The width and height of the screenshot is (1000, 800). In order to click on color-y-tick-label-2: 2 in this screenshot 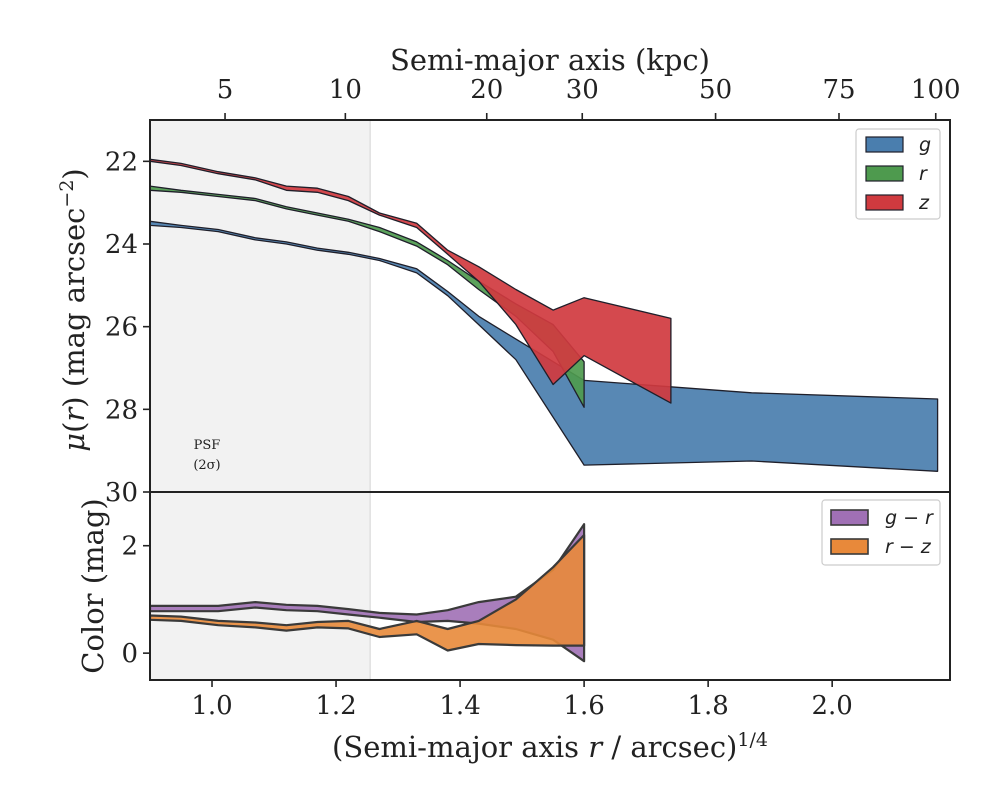, I will do `click(129, 547)`.